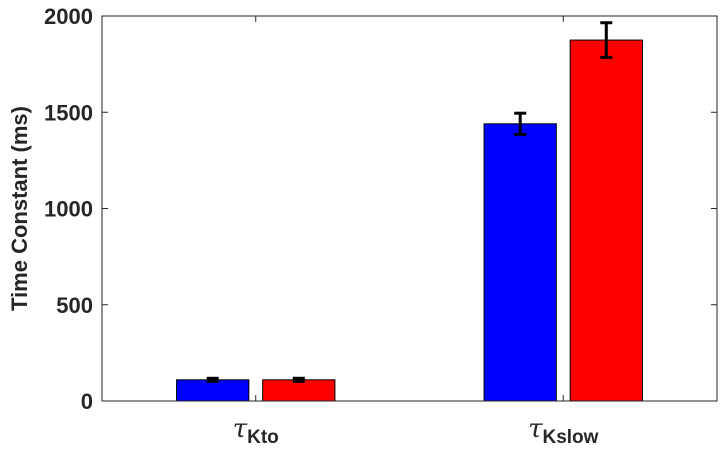 The image size is (720, 450). I want to click on y-tick-label: 1500, so click(68, 112).